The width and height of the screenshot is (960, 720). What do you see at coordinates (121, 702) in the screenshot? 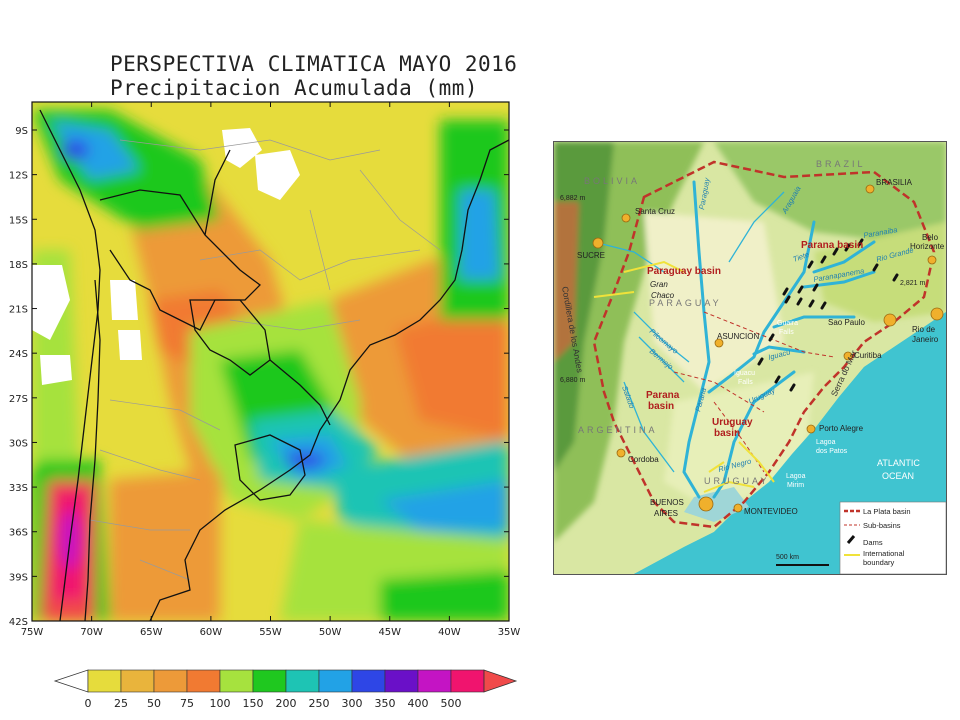
I see `colorbar-tick-label: 25` at bounding box center [121, 702].